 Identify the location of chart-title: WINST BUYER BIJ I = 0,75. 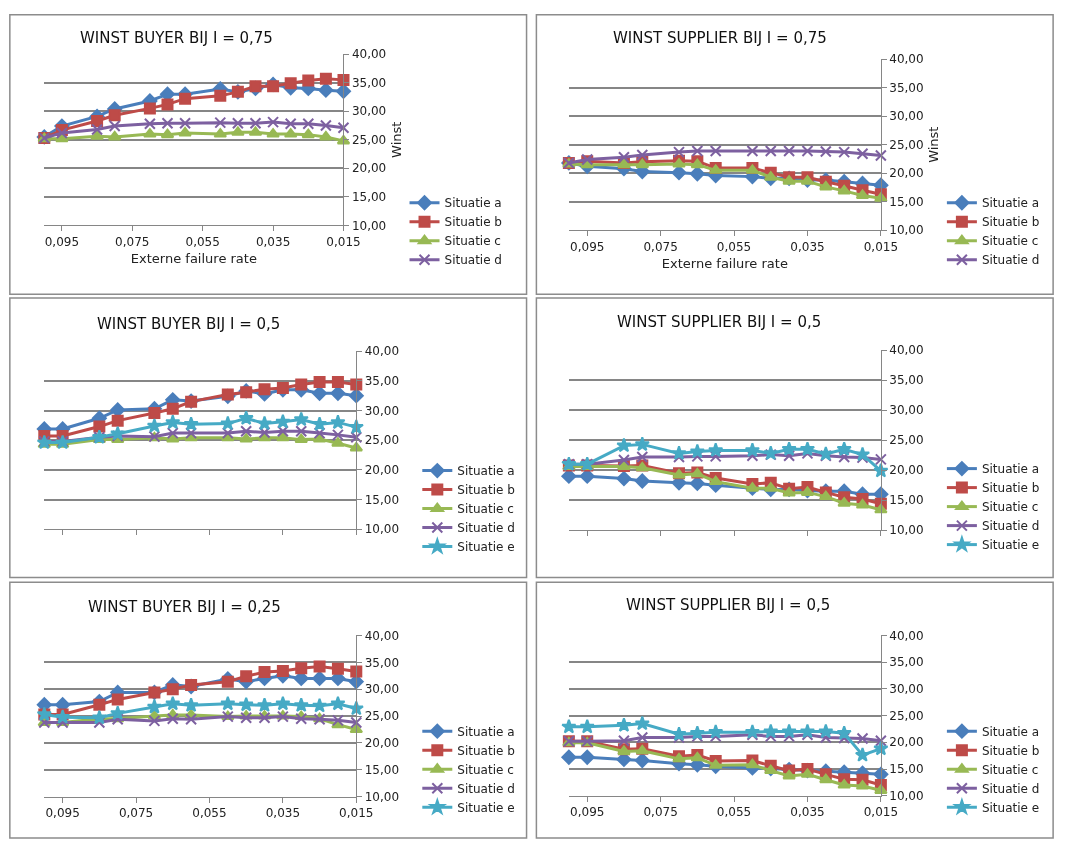
(176, 38).